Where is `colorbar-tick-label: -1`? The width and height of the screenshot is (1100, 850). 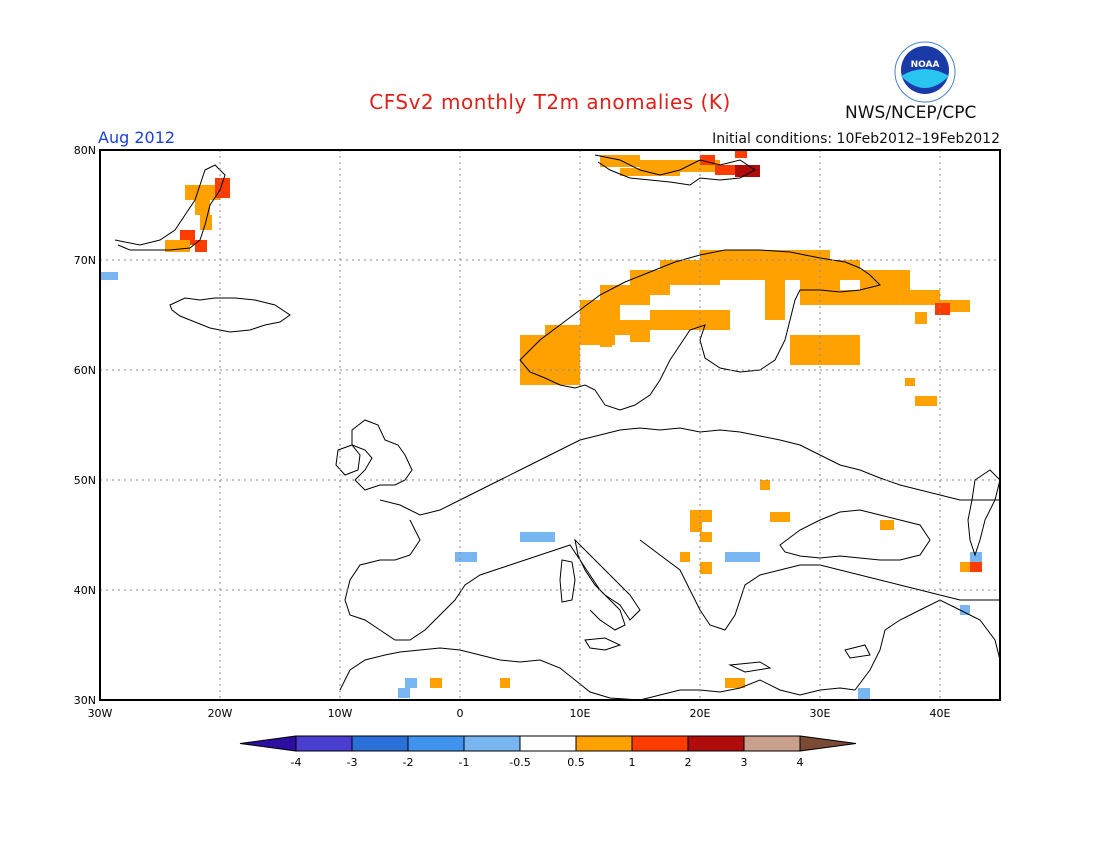 colorbar-tick-label: -1 is located at coordinates (464, 762).